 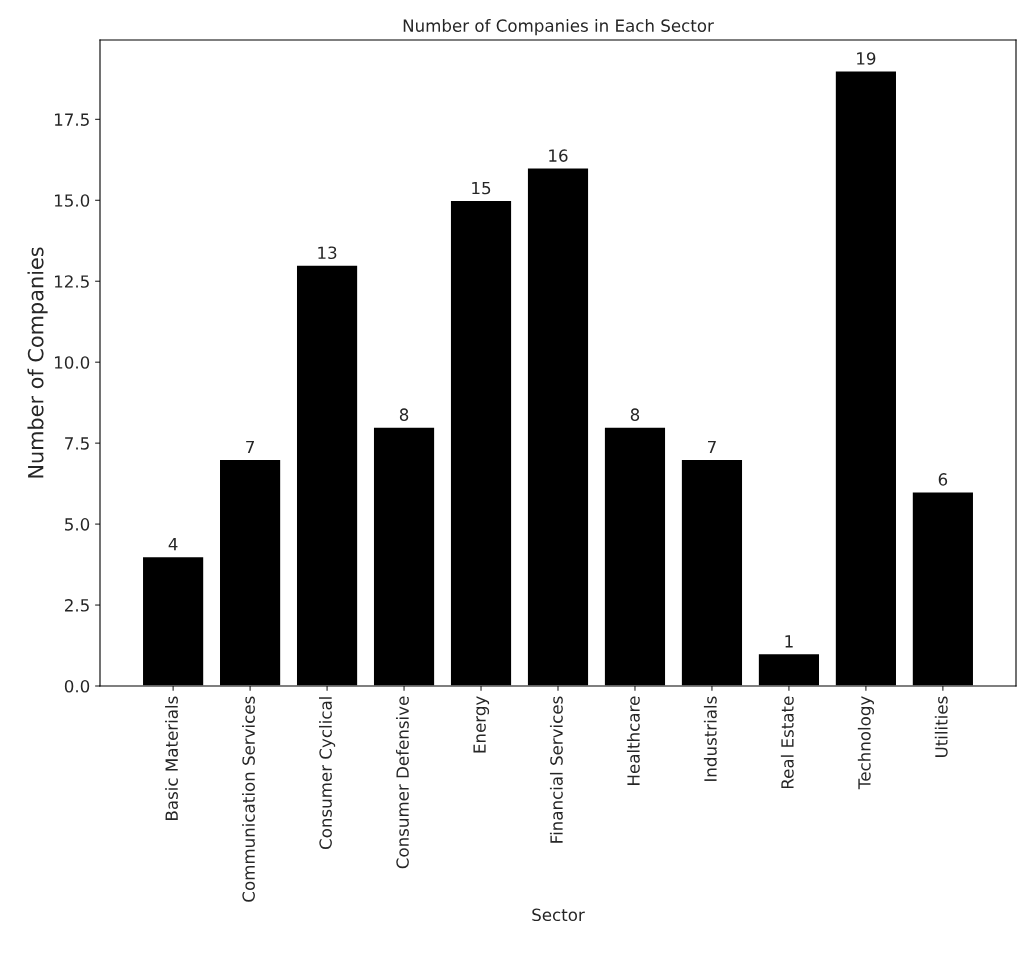 What do you see at coordinates (556, 769) in the screenshot?
I see `x-tick-label: Financial Services` at bounding box center [556, 769].